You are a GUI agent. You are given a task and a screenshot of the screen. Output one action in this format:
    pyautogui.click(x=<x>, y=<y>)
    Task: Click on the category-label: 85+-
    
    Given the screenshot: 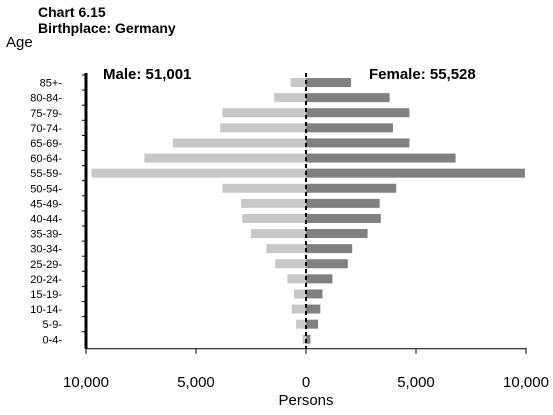 What is the action you would take?
    pyautogui.click(x=51, y=84)
    